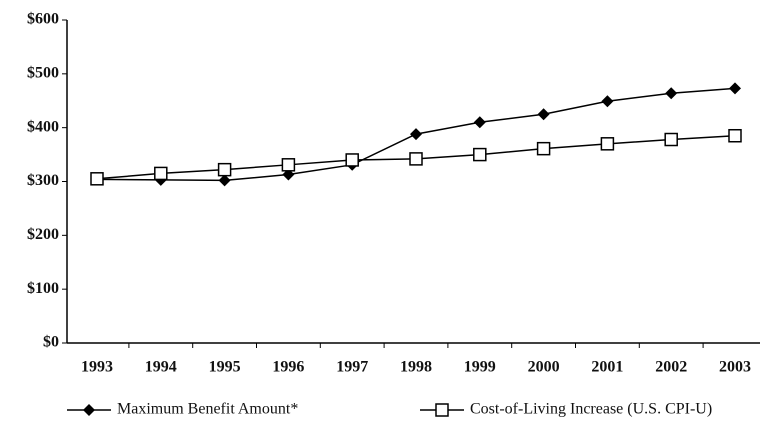 This screenshot has width=764, height=425. What do you see at coordinates (352, 367) in the screenshot?
I see `x-tick-label: 1997` at bounding box center [352, 367].